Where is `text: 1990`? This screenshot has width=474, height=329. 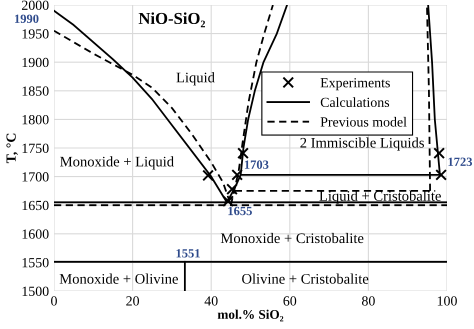 text: 1990 is located at coordinates (26, 18).